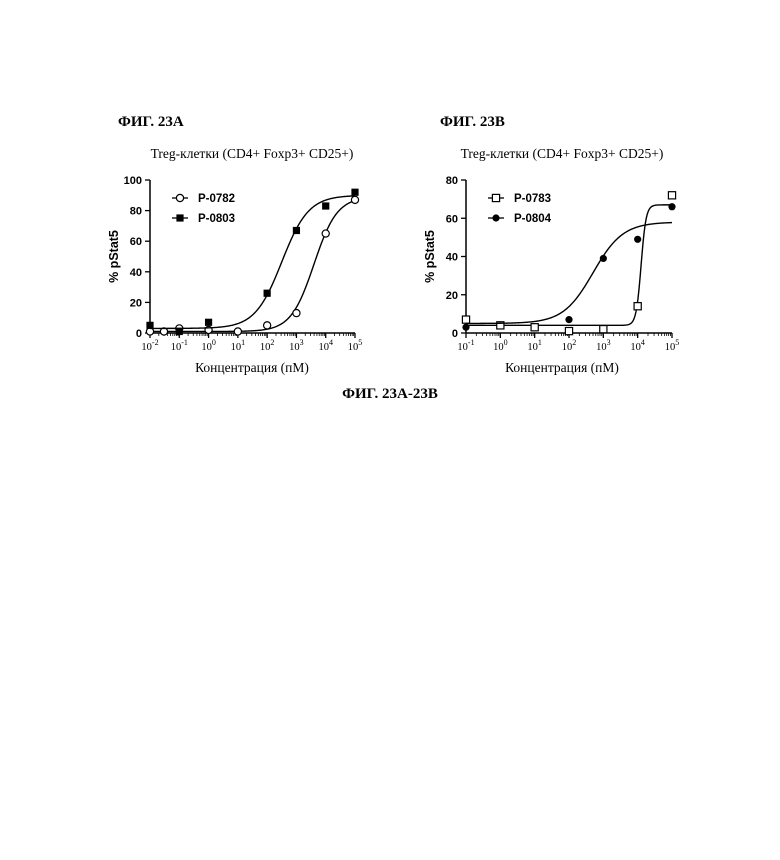 The height and width of the screenshot is (860, 780). I want to click on y-tick-label: 100, so click(133, 181).